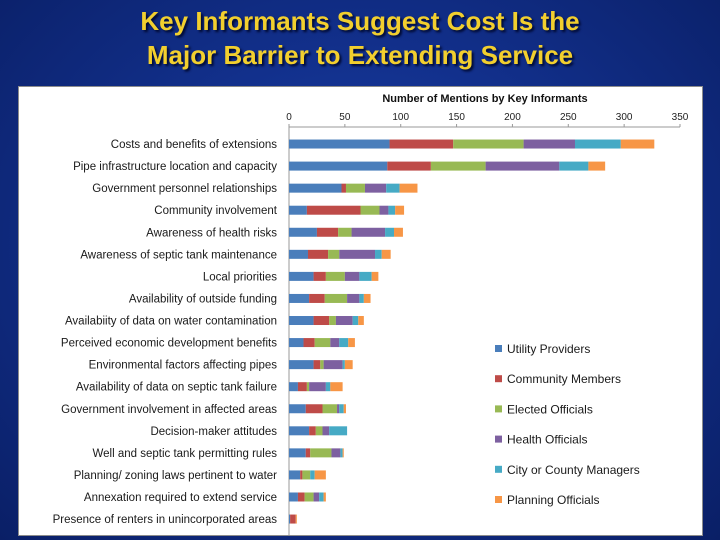 The image size is (720, 540). What do you see at coordinates (400, 117) in the screenshot?
I see `x-tick-label: 100` at bounding box center [400, 117].